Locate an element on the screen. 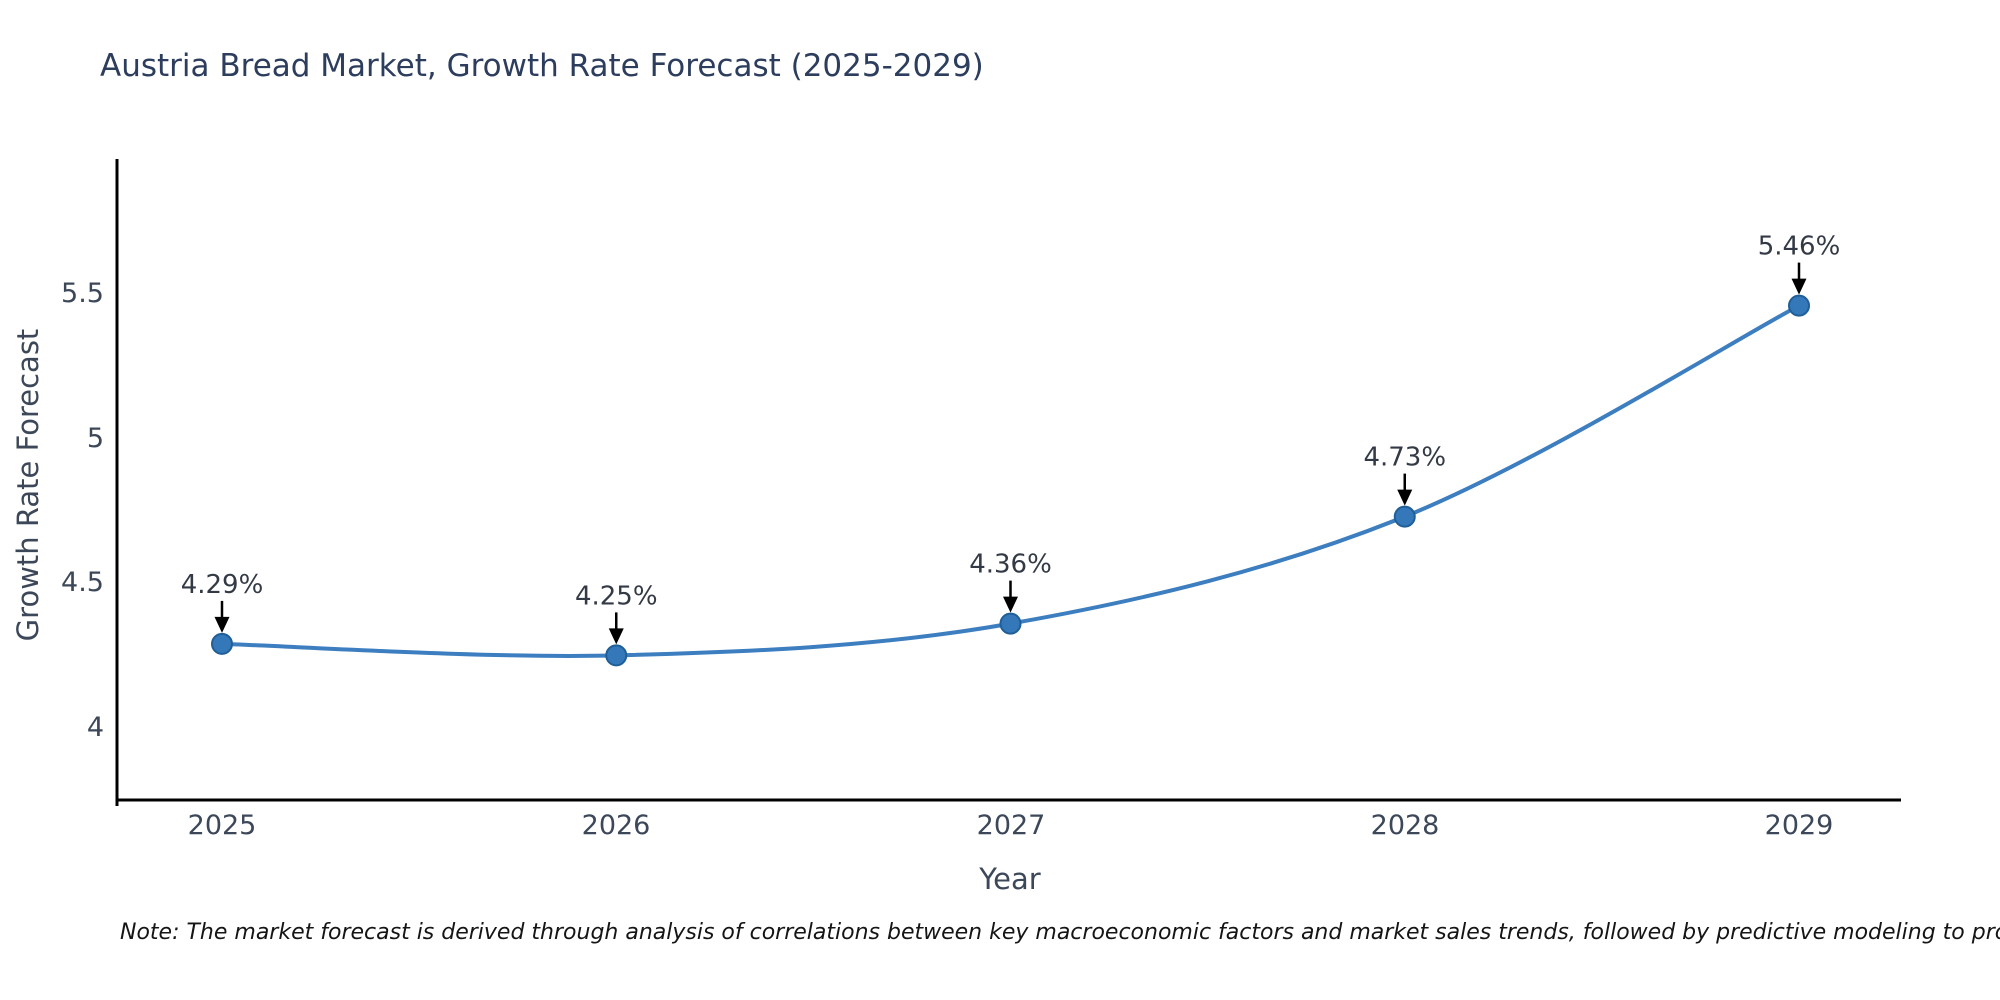 The image size is (2000, 1000). annotation-label: 4.25% is located at coordinates (616, 596).